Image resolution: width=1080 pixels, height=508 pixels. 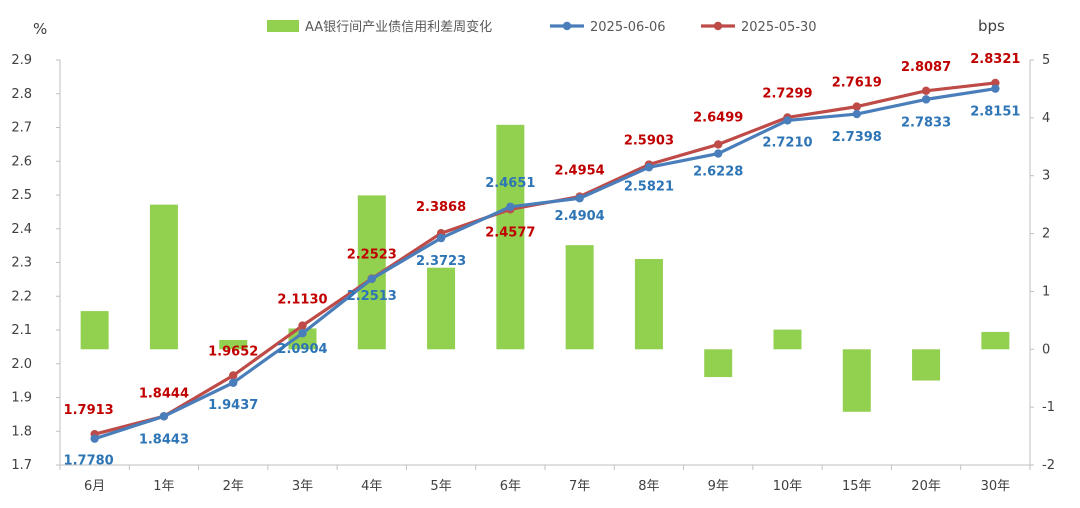 I want to click on data-label: 2.1130, so click(x=302, y=300).